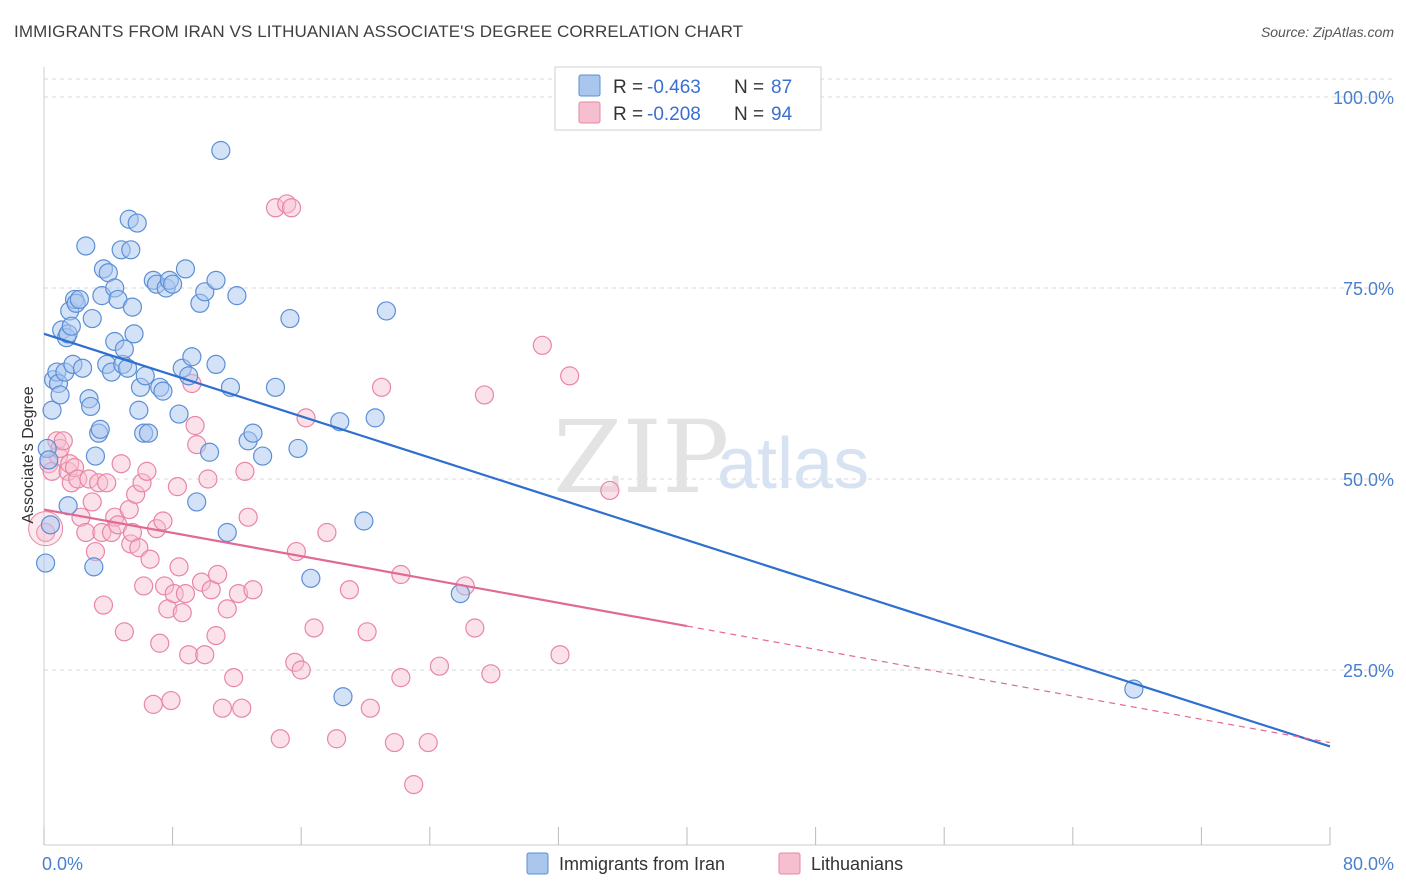 The image size is (1406, 892). What do you see at coordinates (782, 114) in the screenshot?
I see `legend-n-value-lithuanians: 94` at bounding box center [782, 114].